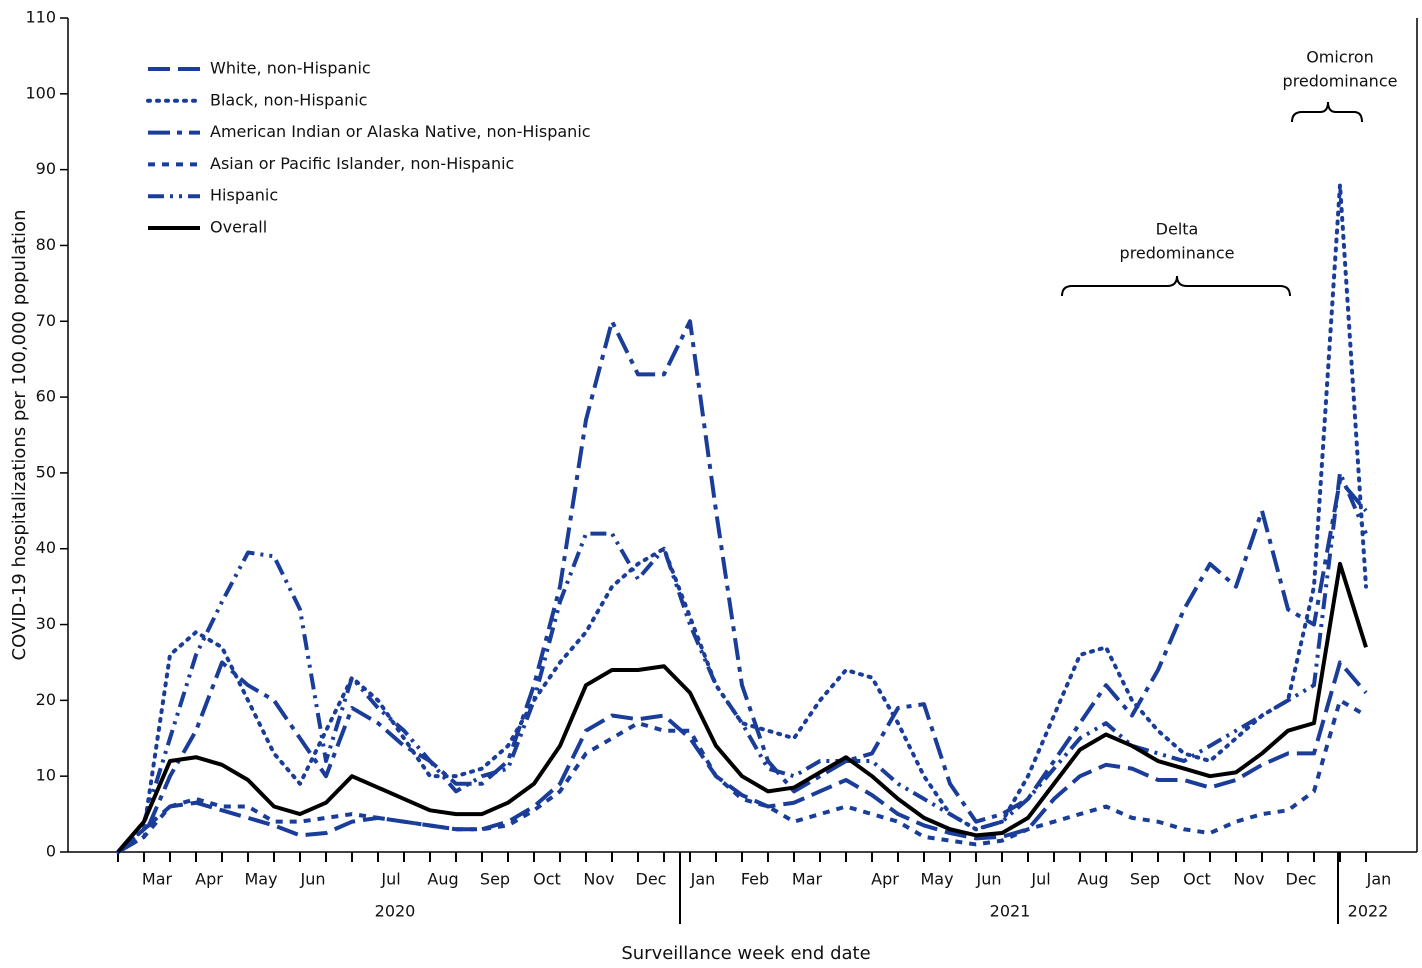 The width and height of the screenshot is (1422, 968). What do you see at coordinates (288, 99) in the screenshot?
I see `legend-label: Black, non-Hispanic` at bounding box center [288, 99].